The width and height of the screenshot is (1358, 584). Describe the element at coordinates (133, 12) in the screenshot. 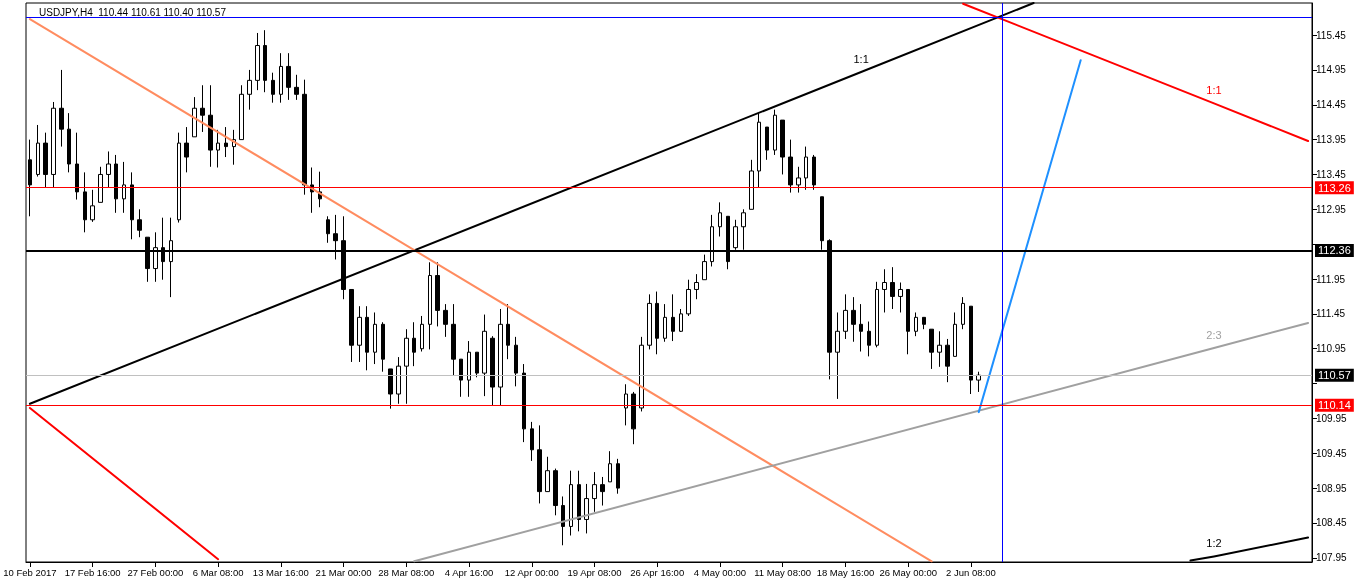

I see `chart-title: USDJPY,H4 110.44 110.61 110.40 110.57` at that location.